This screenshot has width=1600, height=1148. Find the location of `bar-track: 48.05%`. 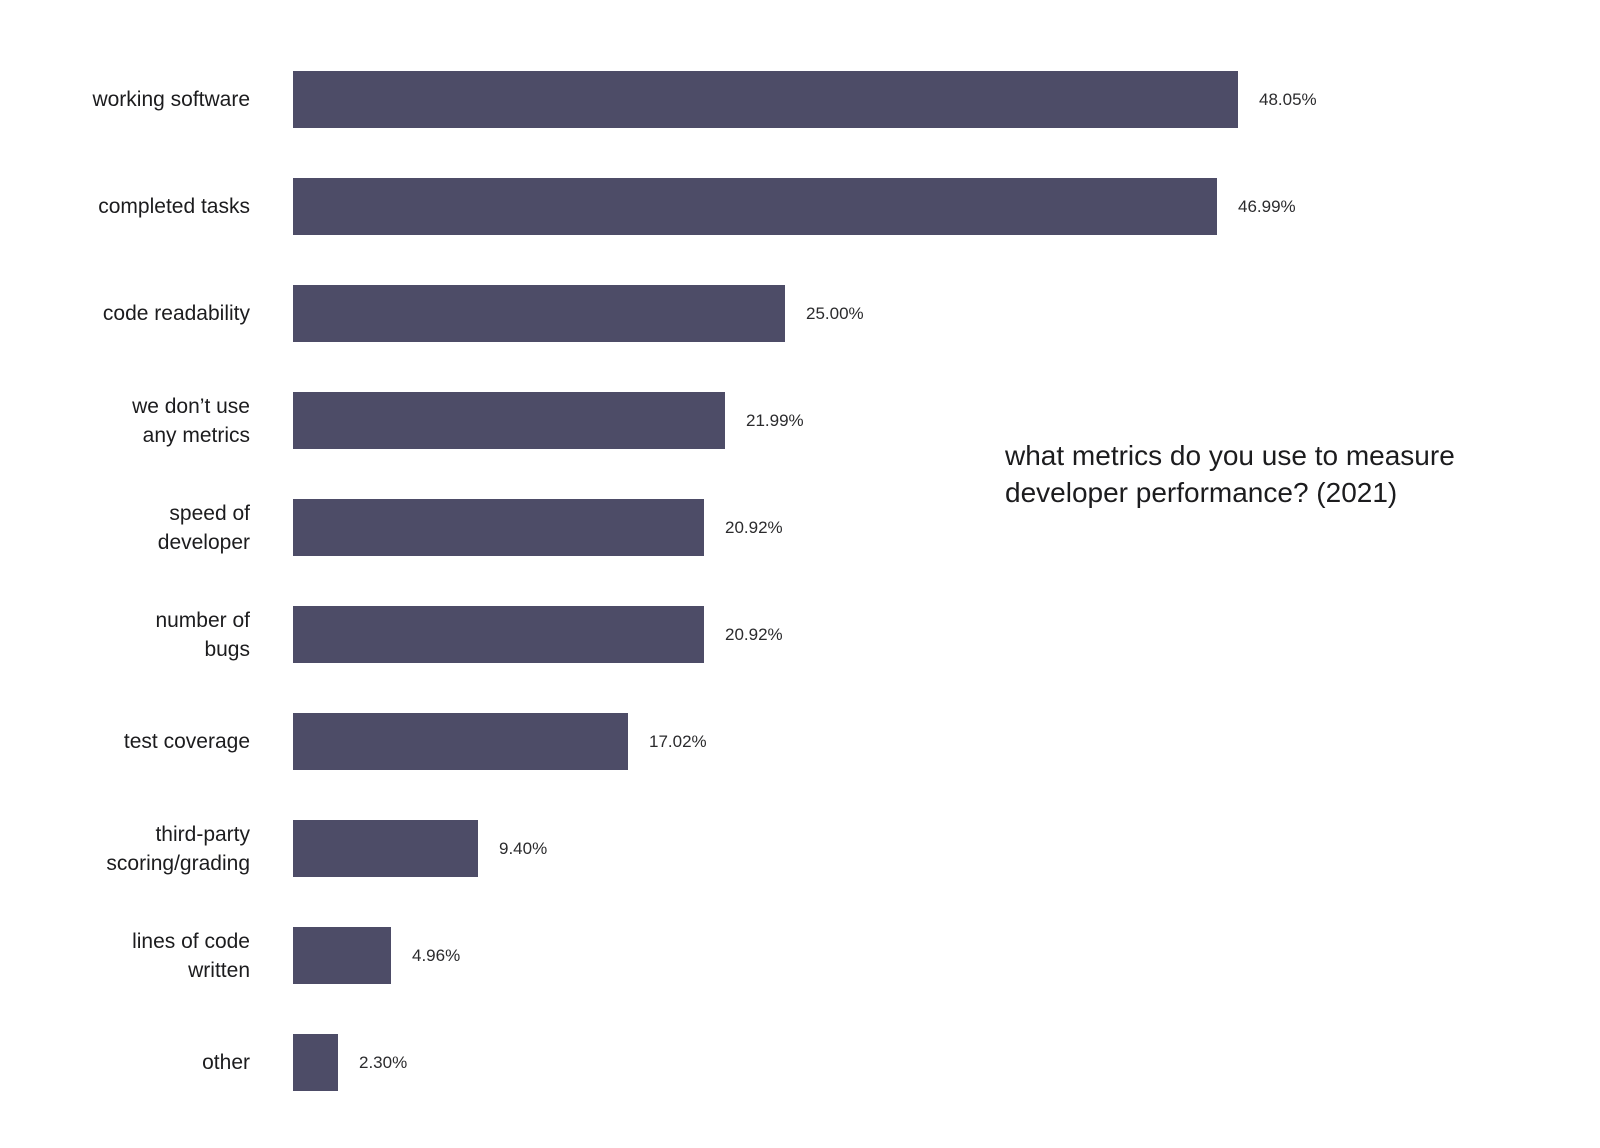

bar-track: 48.05% is located at coordinates (805, 99).